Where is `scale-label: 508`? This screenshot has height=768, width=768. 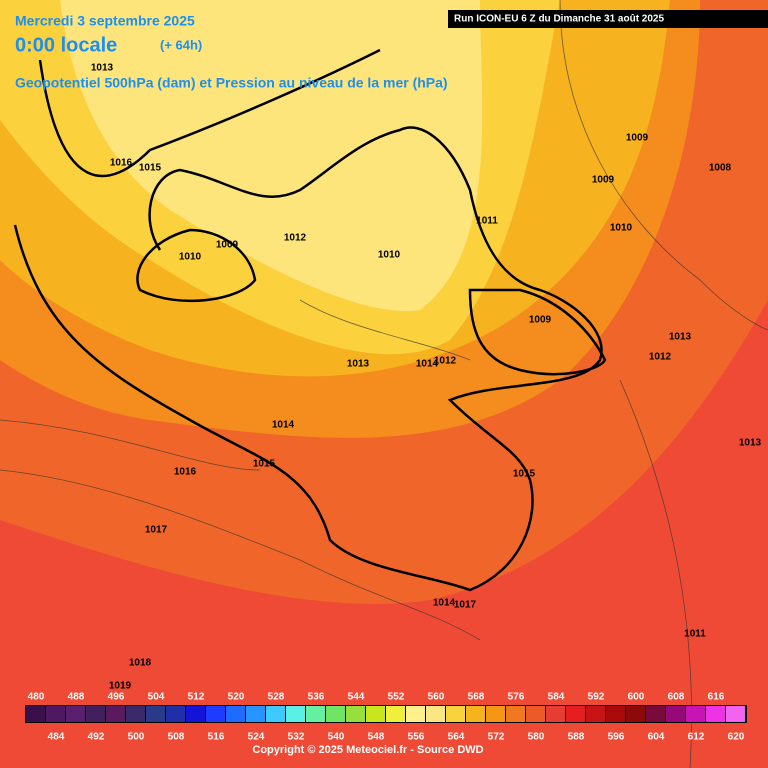
scale-label: 508 is located at coordinates (176, 737).